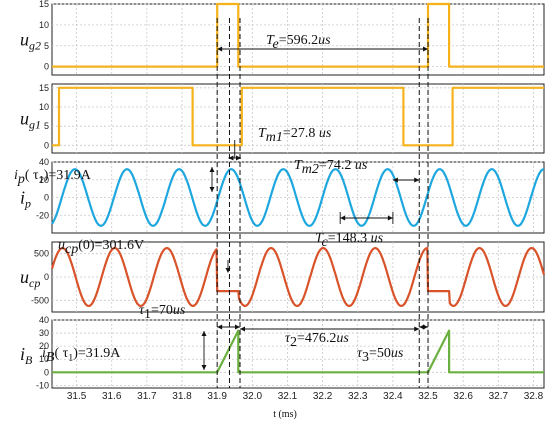  I want to click on x-tick-label: 32.2, so click(323, 396).